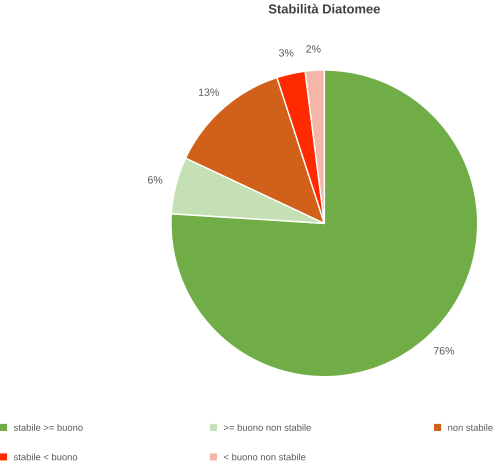 The height and width of the screenshot is (464, 497). Describe the element at coordinates (324, 9) in the screenshot. I see `chart-title: Stabilità Diatomee` at that location.